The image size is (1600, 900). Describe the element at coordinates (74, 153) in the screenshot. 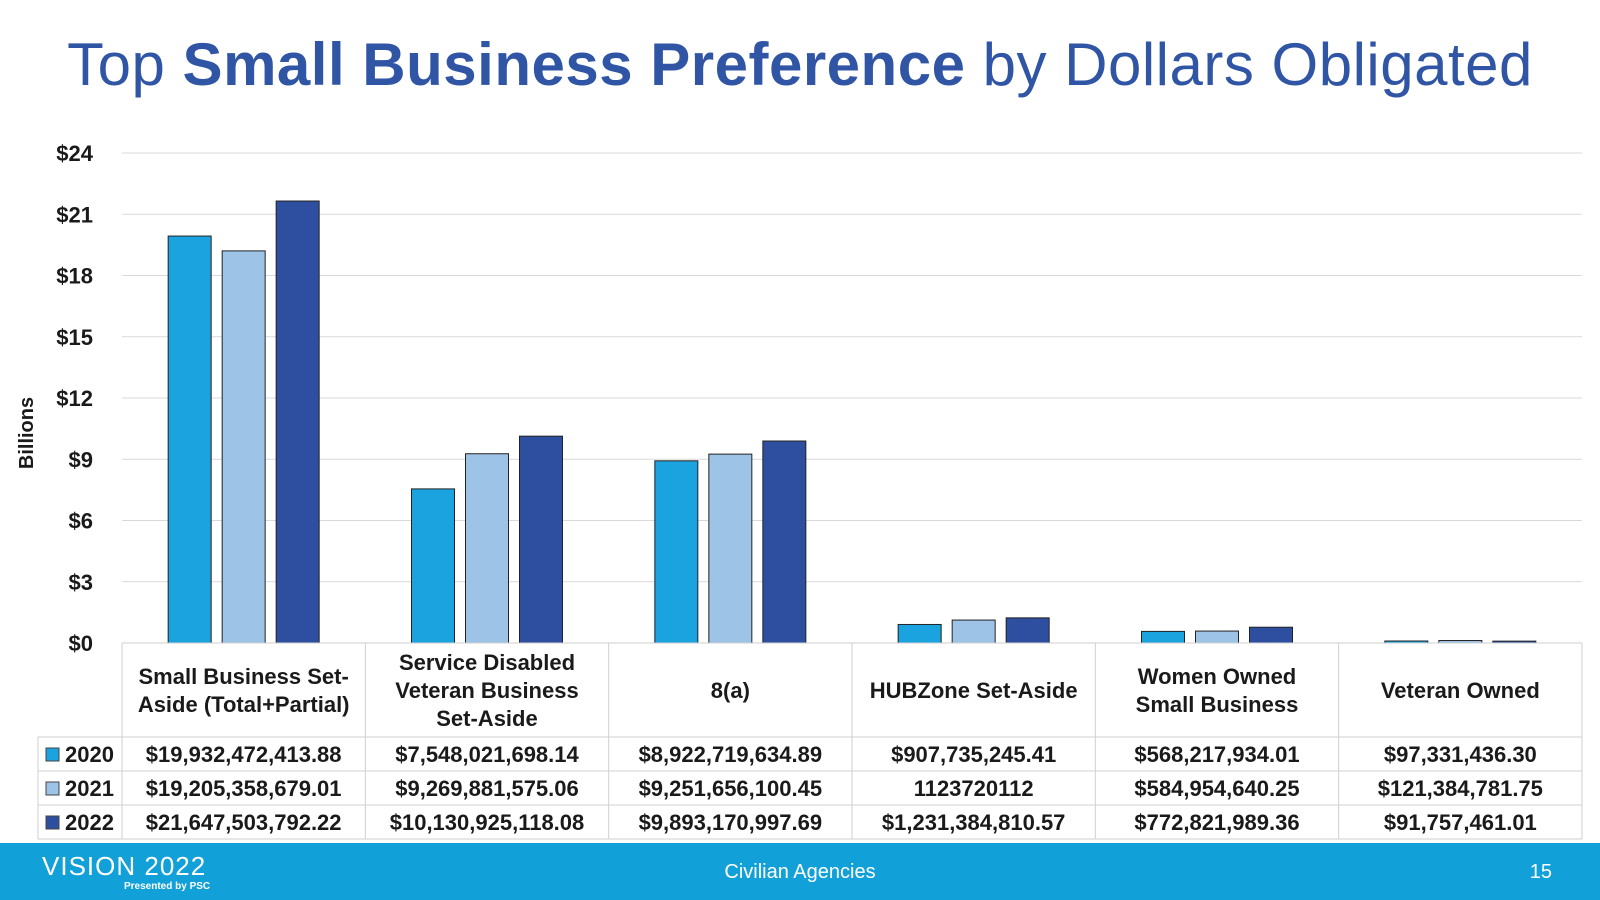

I see `y-tick-label: $24` at that location.